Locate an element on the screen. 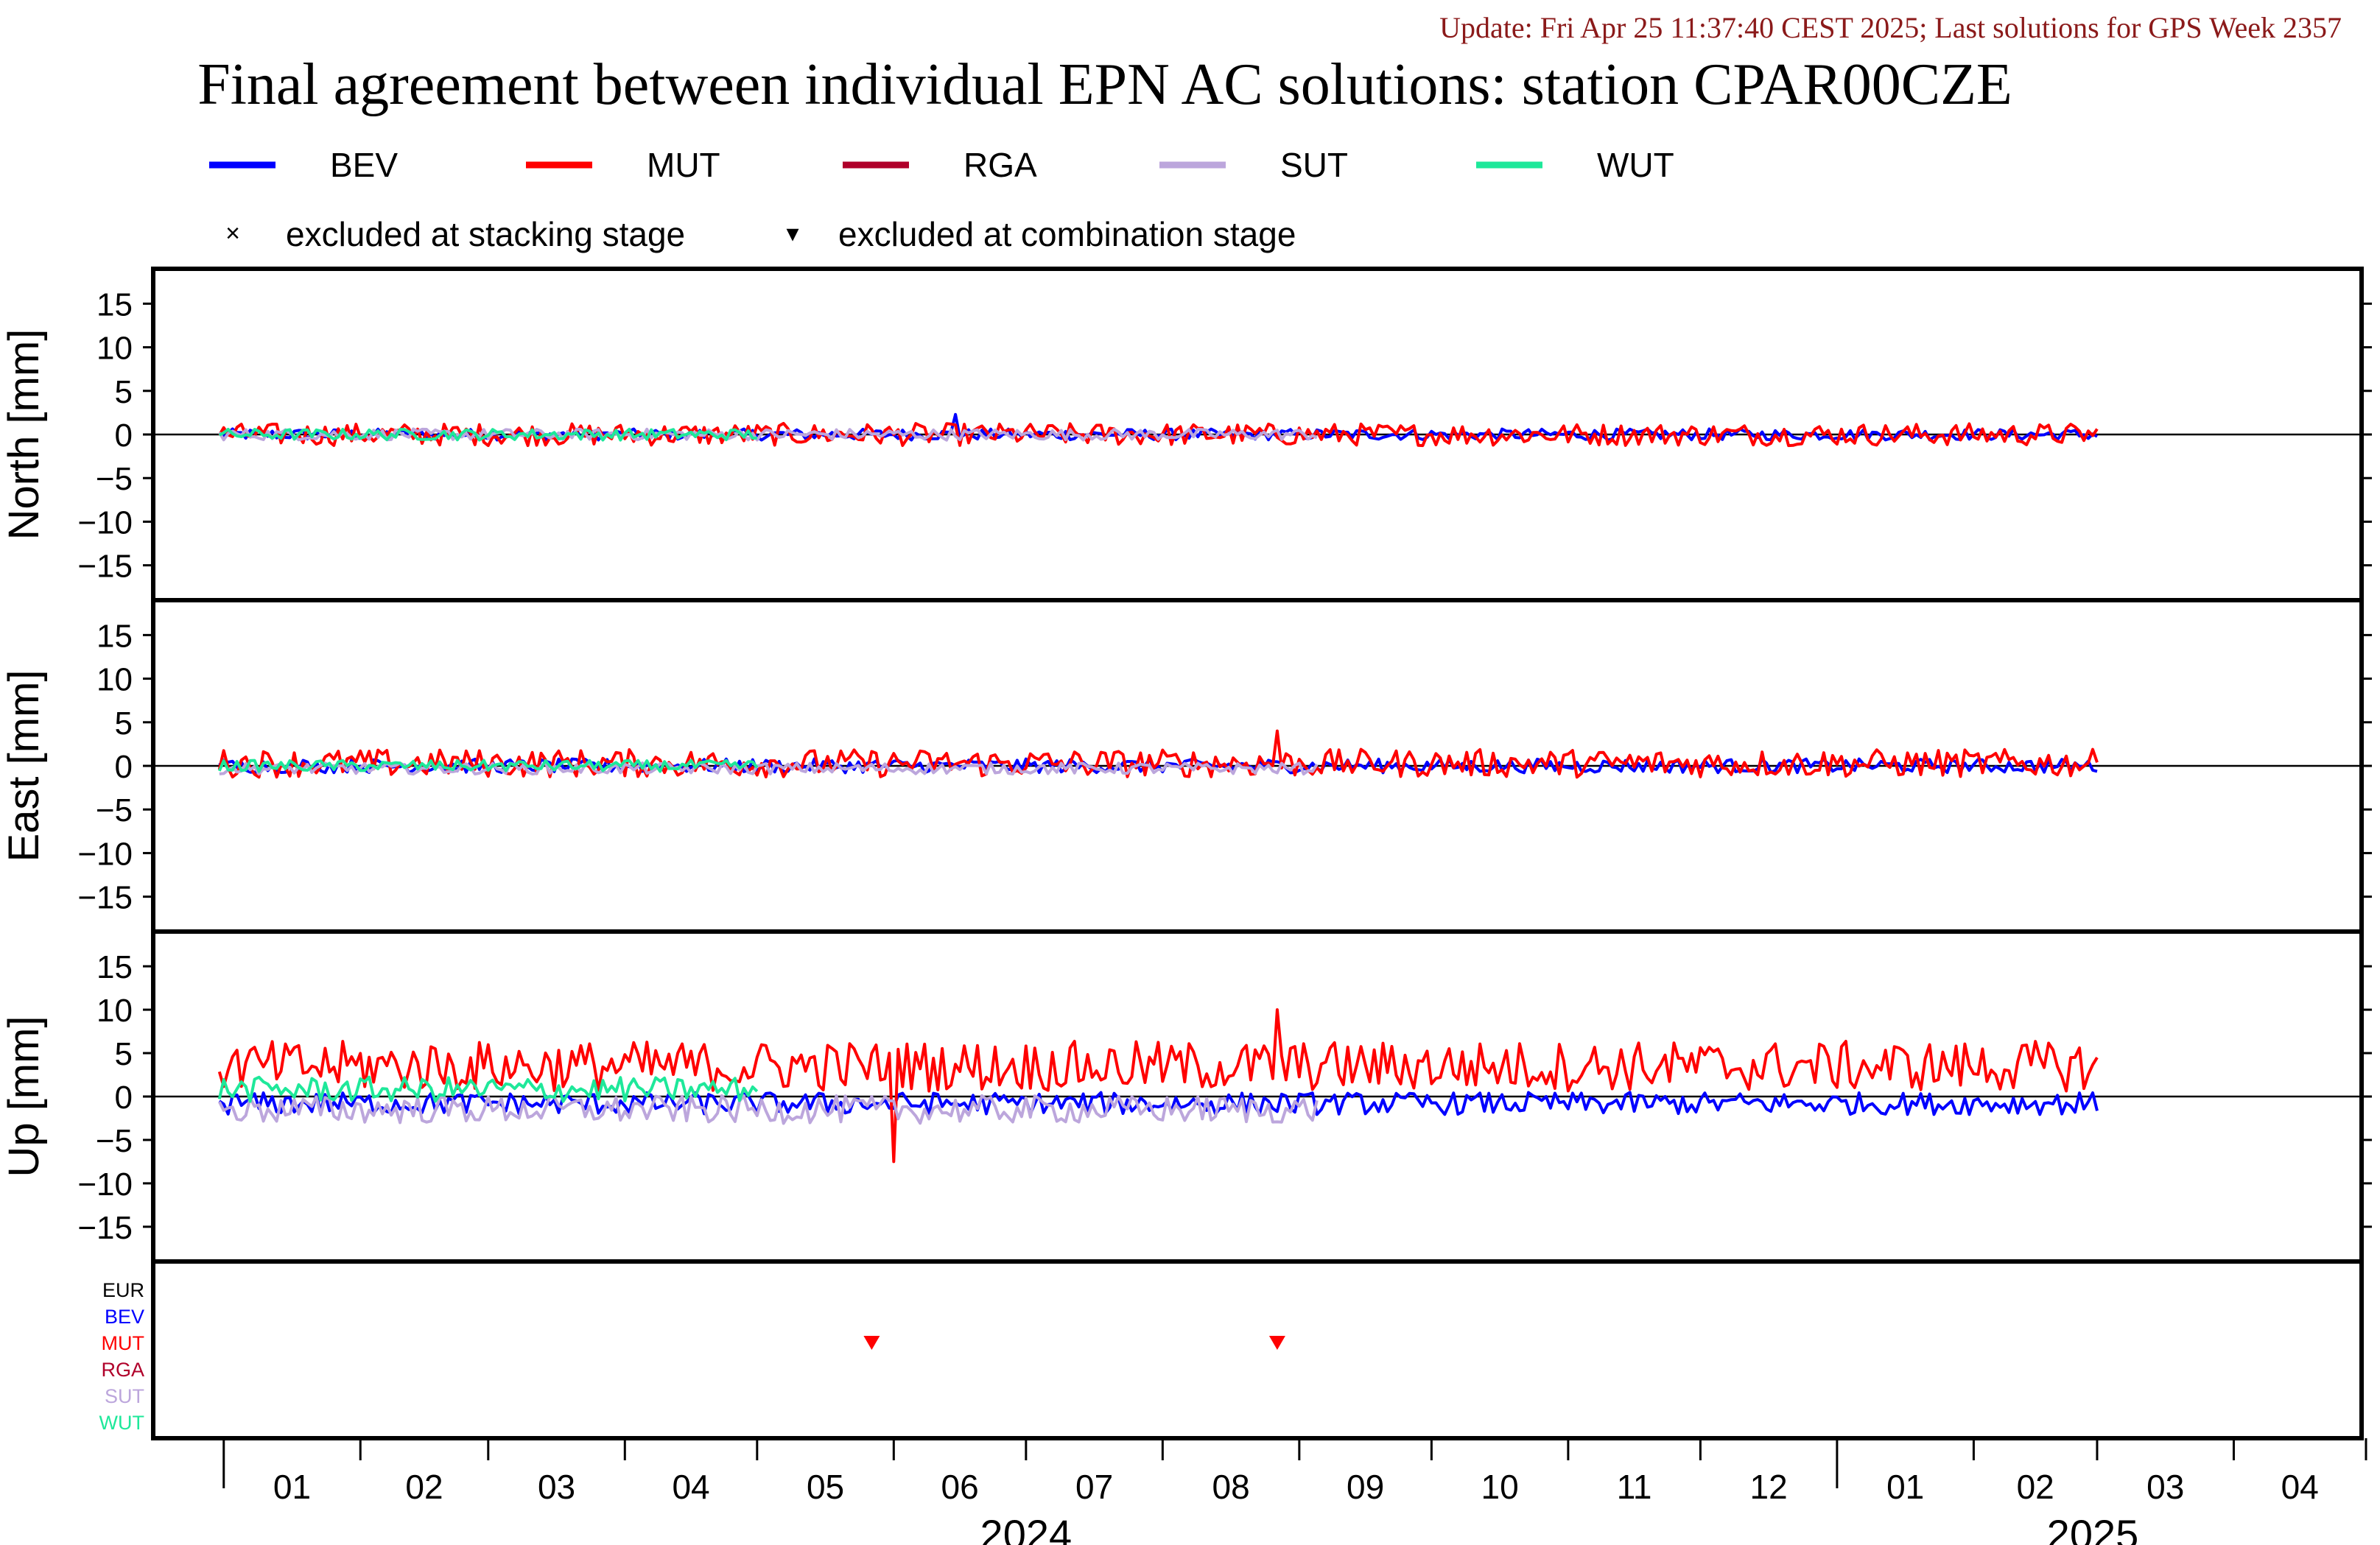  ytick-label-east: −15 is located at coordinates (105, 898).